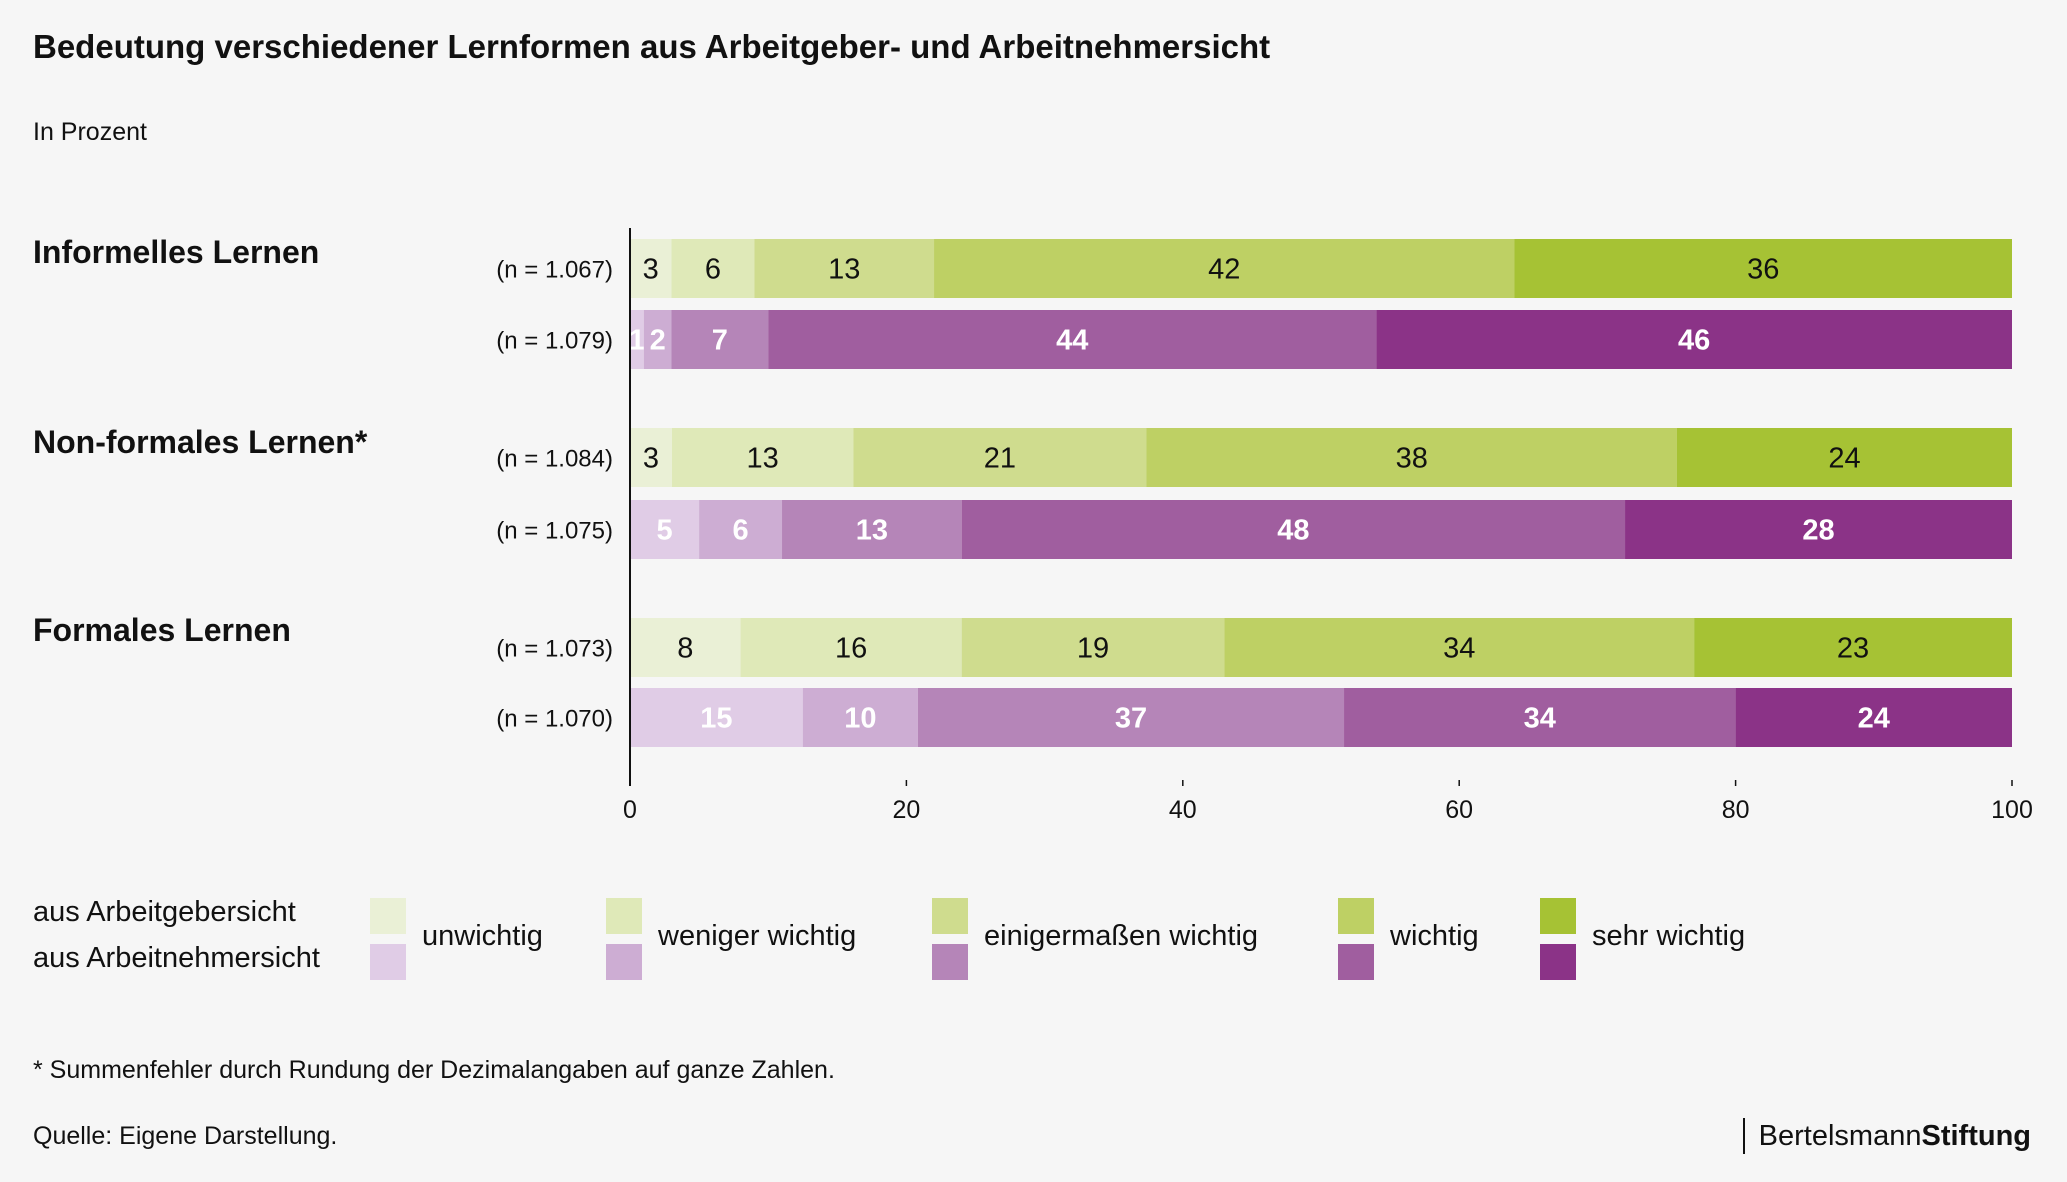  I want to click on legend-label: wichtig, so click(1434, 936).